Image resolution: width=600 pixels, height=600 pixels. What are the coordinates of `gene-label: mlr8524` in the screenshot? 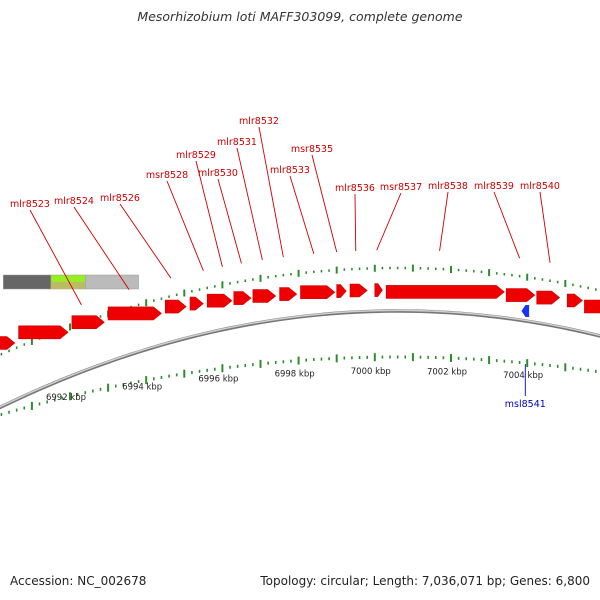 It's located at (74, 201).